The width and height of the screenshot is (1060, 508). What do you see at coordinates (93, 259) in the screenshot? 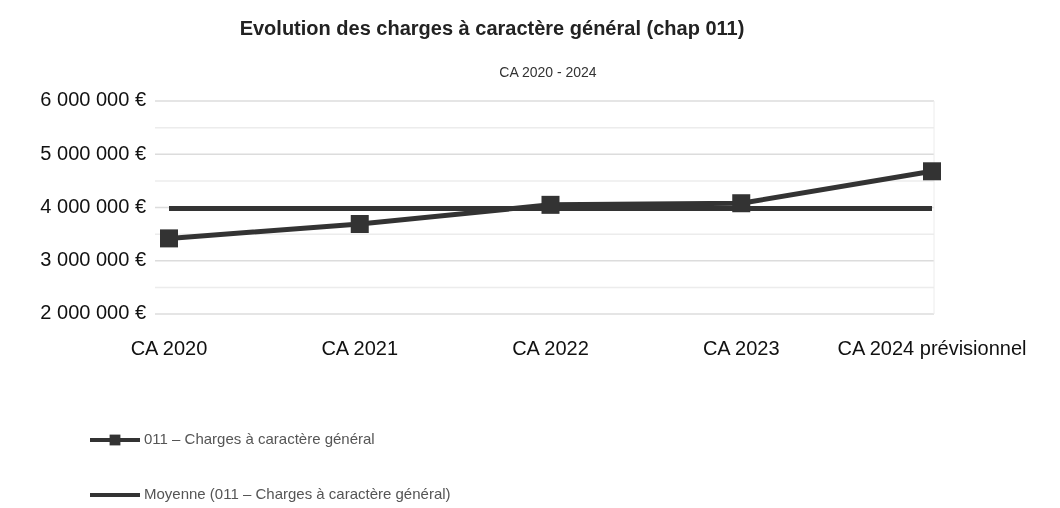
I see `y-tick-label: 3 000 000 €` at bounding box center [93, 259].